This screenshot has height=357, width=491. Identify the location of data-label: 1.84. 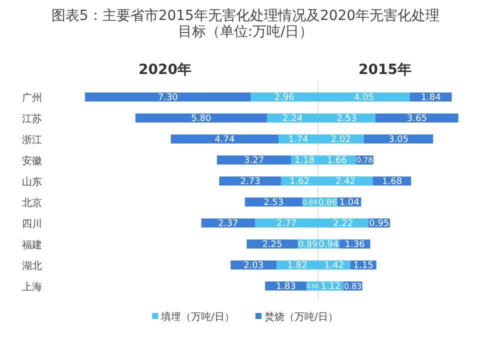
(431, 98).